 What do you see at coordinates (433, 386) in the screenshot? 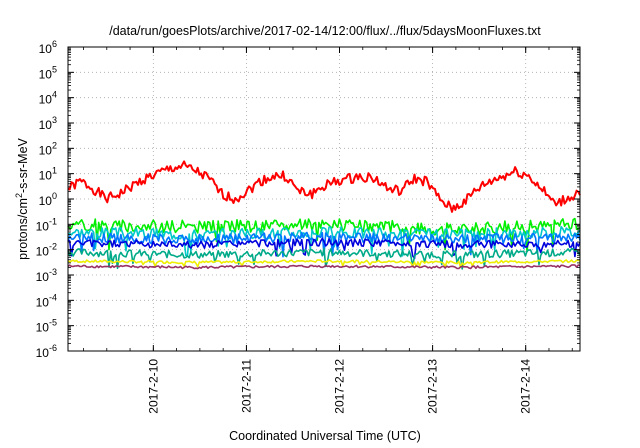
I see `x-tick-label: 2017-2-13` at bounding box center [433, 386].